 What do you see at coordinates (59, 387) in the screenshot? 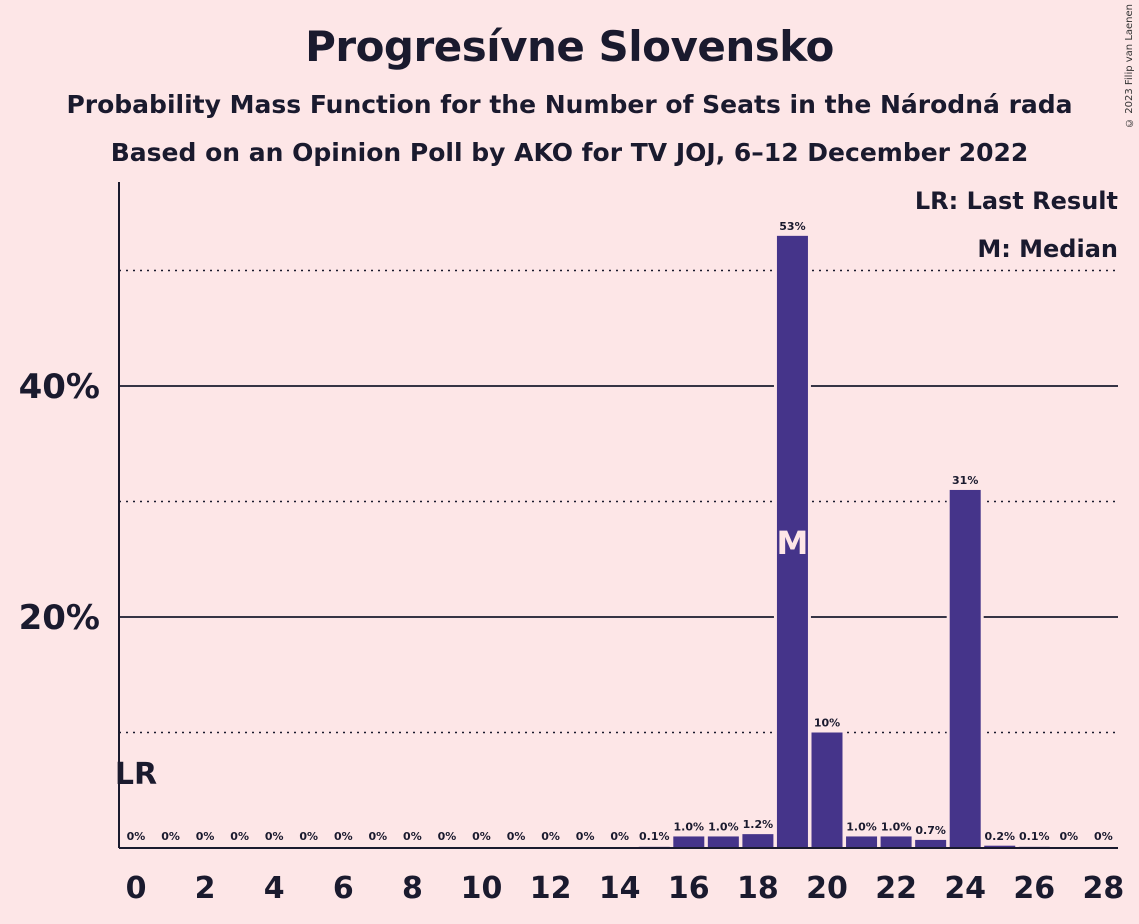
I see `y-tick-label: 40%` at bounding box center [59, 387].